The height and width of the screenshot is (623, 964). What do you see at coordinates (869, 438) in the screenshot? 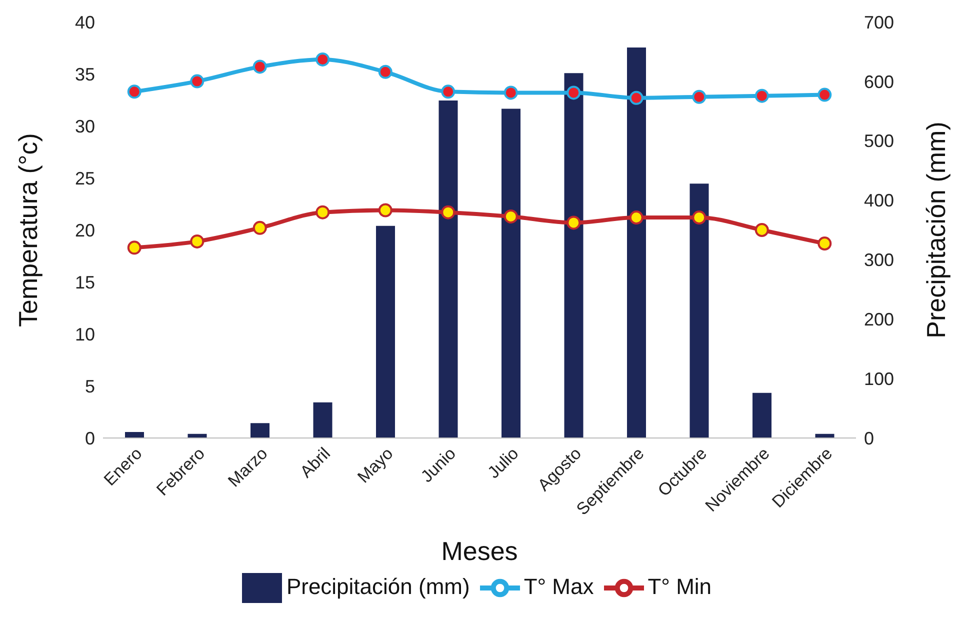
I see `y2-tick-label: 0` at bounding box center [869, 438].